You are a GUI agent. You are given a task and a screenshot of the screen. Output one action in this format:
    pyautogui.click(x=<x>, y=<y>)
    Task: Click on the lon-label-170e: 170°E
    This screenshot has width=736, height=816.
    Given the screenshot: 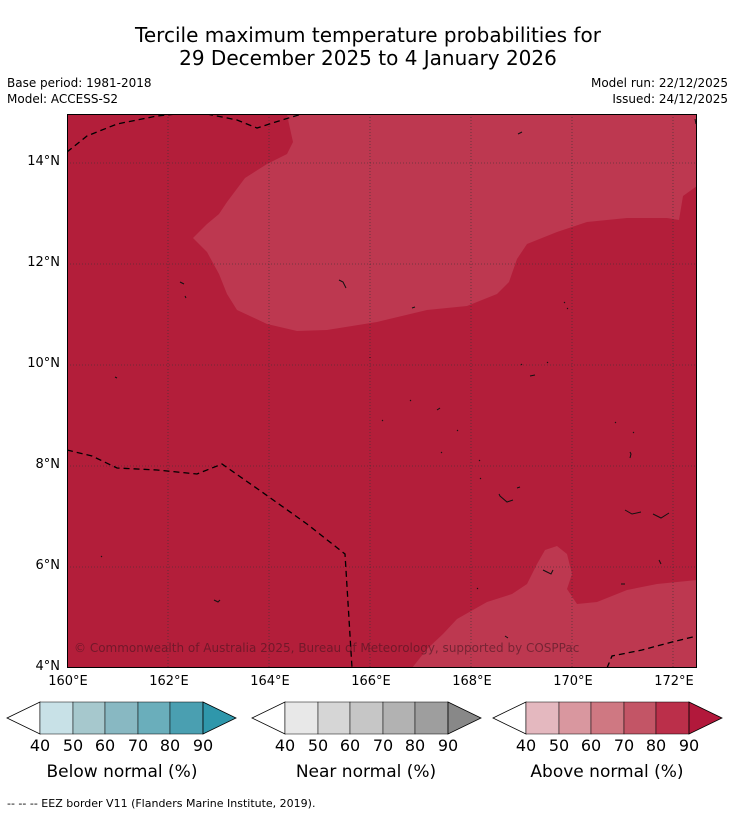 What is the action you would take?
    pyautogui.click(x=573, y=681)
    